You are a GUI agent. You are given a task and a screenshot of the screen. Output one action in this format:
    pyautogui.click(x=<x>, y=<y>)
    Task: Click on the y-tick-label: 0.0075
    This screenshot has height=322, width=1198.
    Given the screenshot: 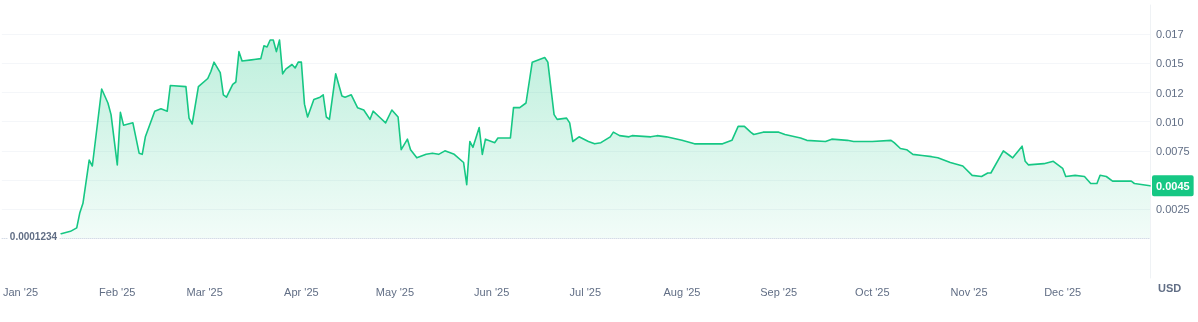 What is the action you would take?
    pyautogui.click(x=1173, y=150)
    